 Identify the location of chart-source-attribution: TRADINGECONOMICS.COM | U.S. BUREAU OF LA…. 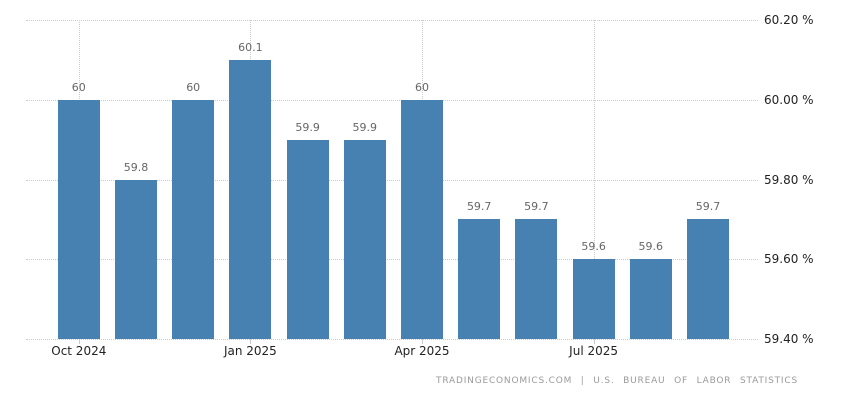
(617, 381).